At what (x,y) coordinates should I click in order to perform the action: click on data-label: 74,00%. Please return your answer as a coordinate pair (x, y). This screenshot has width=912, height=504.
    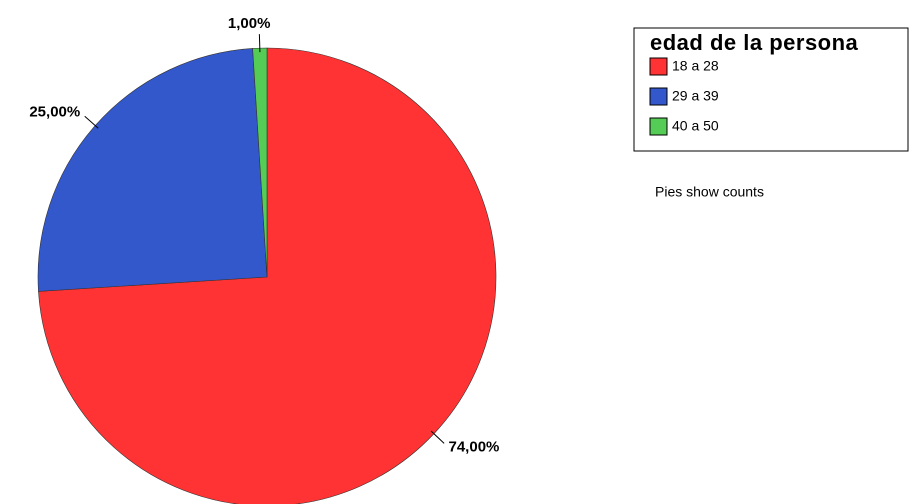
    Looking at the image, I should click on (474, 446).